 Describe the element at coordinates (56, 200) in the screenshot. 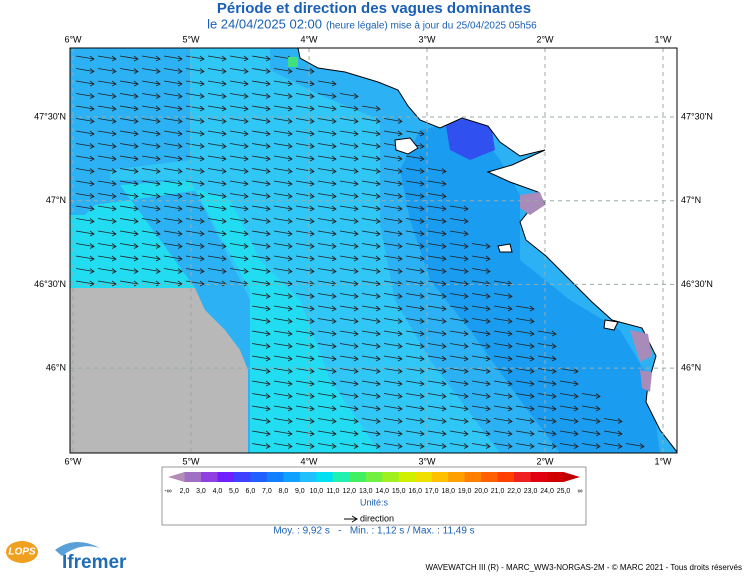

I see `lat-label: 47°N` at that location.